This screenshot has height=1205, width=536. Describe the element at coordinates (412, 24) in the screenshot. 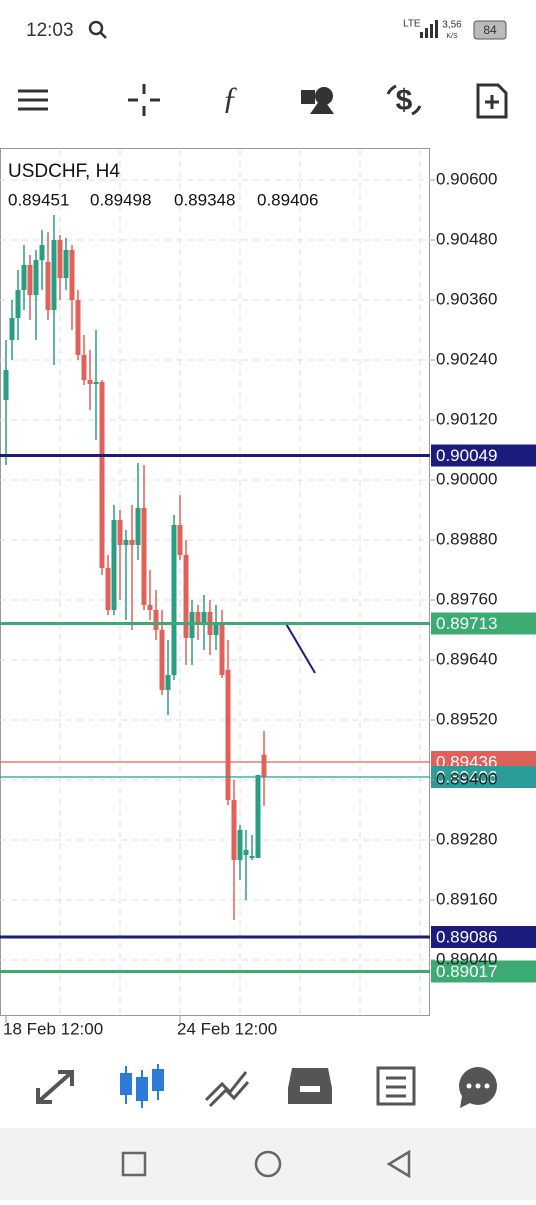

I see `network: LTE` at that location.